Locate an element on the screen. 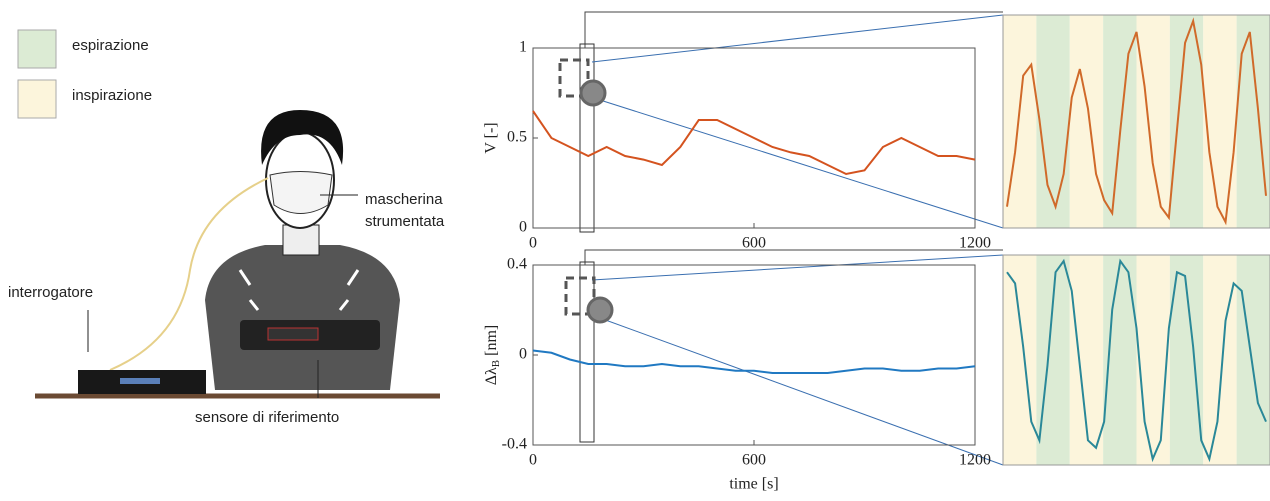 The height and width of the screenshot is (501, 1270). y-tick-label: -0.4 is located at coordinates (514, 444).